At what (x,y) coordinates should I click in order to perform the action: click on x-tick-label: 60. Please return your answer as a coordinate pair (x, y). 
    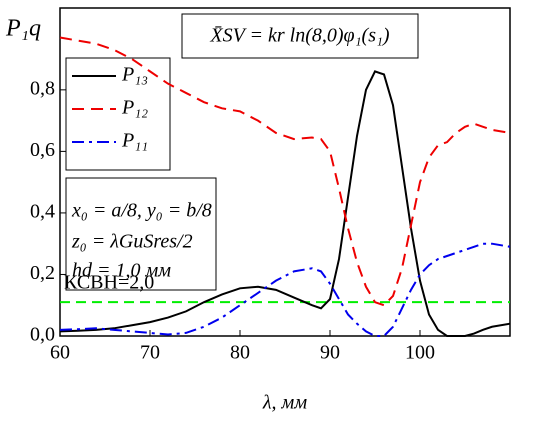
    Looking at the image, I should click on (60, 353).